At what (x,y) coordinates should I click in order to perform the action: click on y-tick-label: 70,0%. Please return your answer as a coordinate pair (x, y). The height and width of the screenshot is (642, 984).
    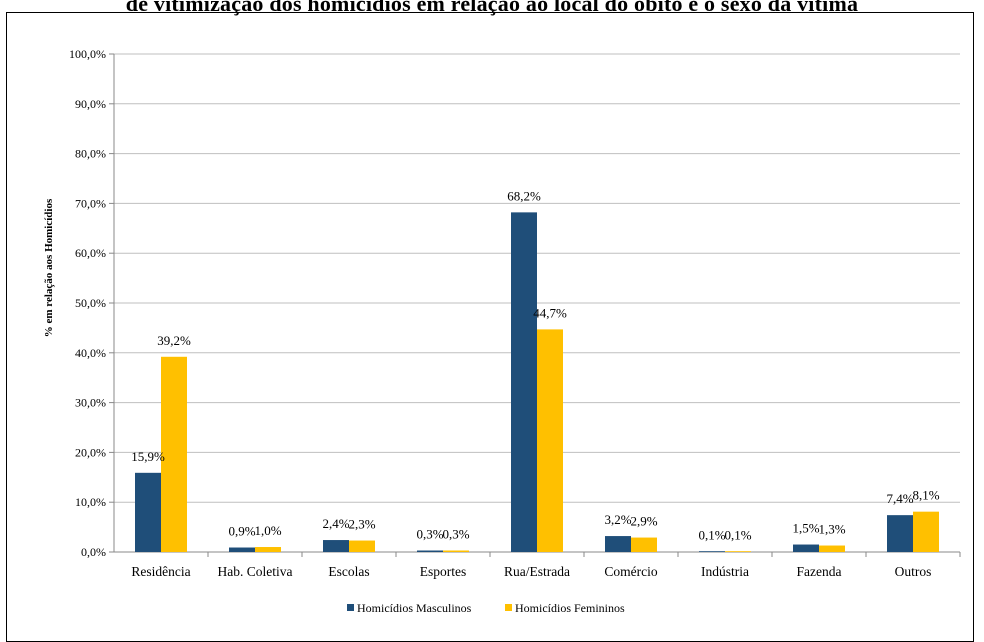
    Looking at the image, I should click on (90, 203).